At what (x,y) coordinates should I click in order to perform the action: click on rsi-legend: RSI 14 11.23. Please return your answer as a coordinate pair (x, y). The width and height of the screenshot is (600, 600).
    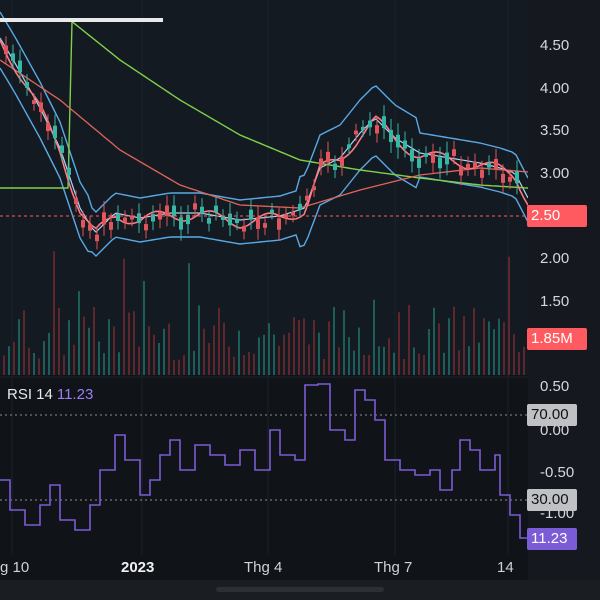
    Looking at the image, I should click on (50, 394).